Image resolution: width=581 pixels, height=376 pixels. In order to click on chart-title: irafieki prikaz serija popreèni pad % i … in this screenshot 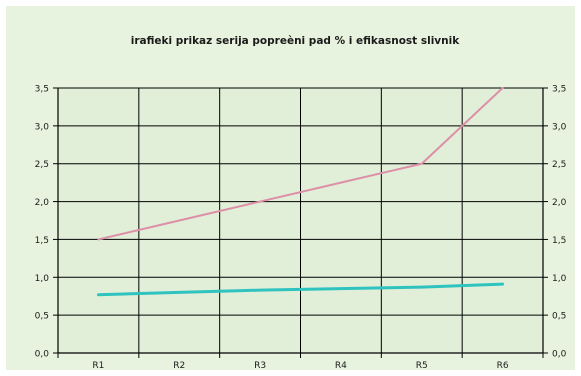, I will do `click(295, 41)`.